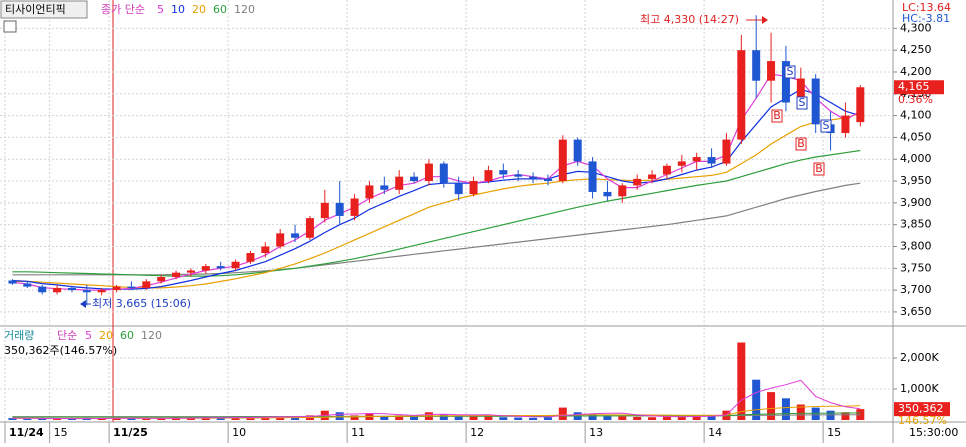  What do you see at coordinates (220, 9) in the screenshot?
I see `legend-entry: 60` at bounding box center [220, 9].